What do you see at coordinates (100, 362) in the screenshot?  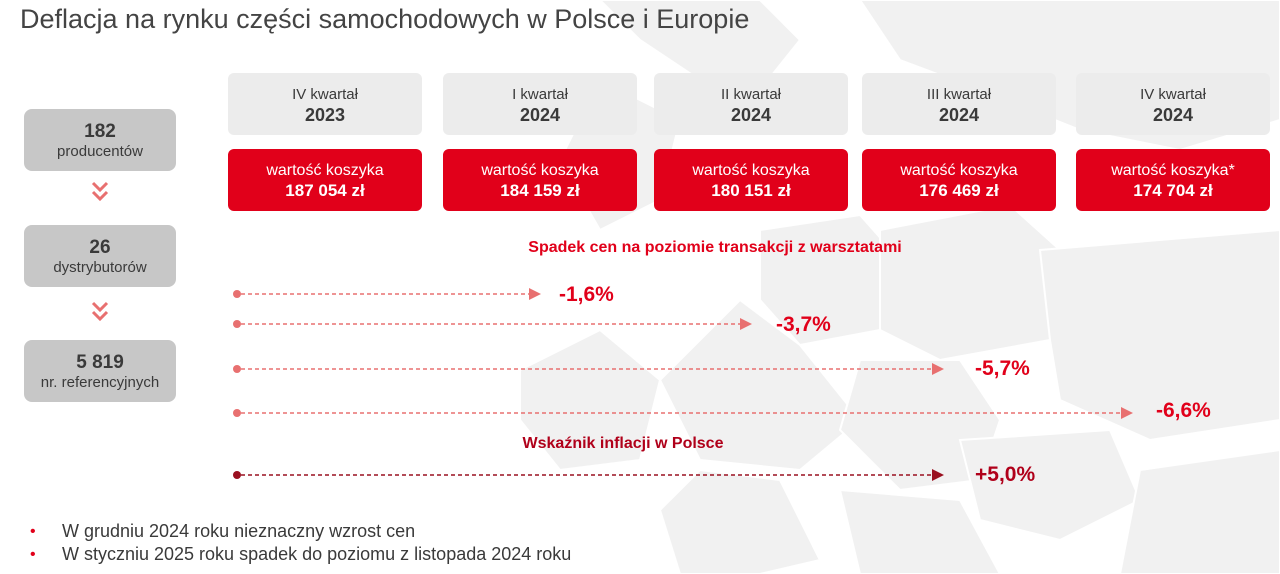 I see `stat-value: 5 819` at bounding box center [100, 362].